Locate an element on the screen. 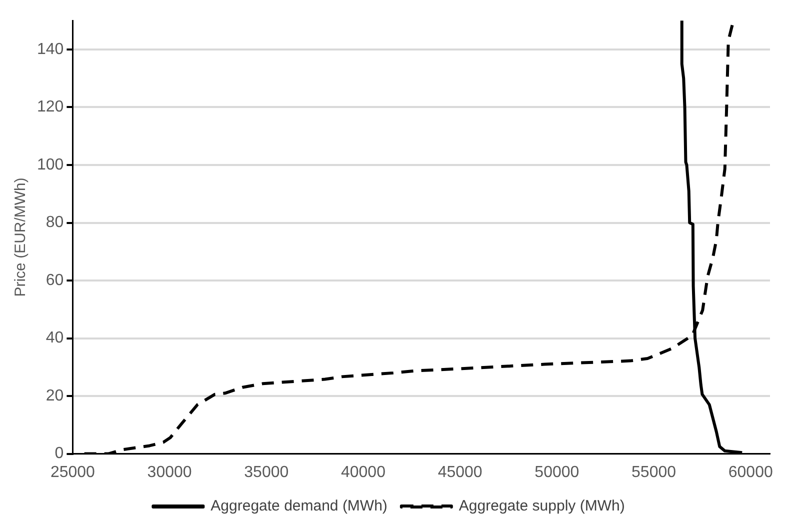  y-tick-label: 80 is located at coordinates (55, 223).